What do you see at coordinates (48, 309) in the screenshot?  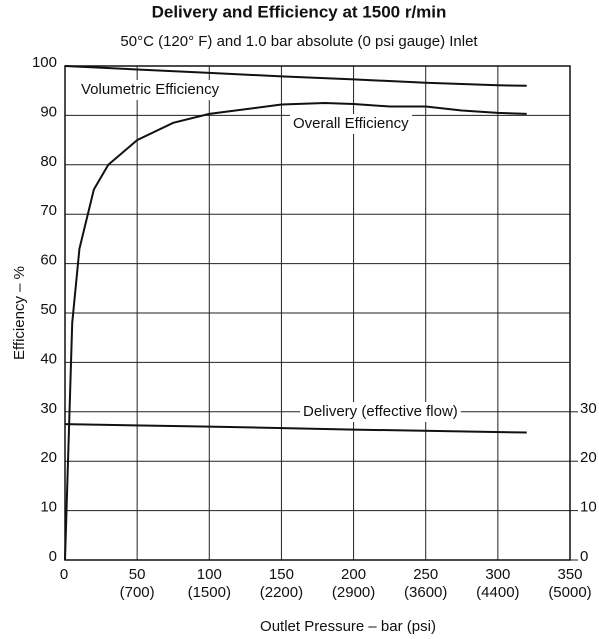 I see `y-tick-label: 50` at bounding box center [48, 309].